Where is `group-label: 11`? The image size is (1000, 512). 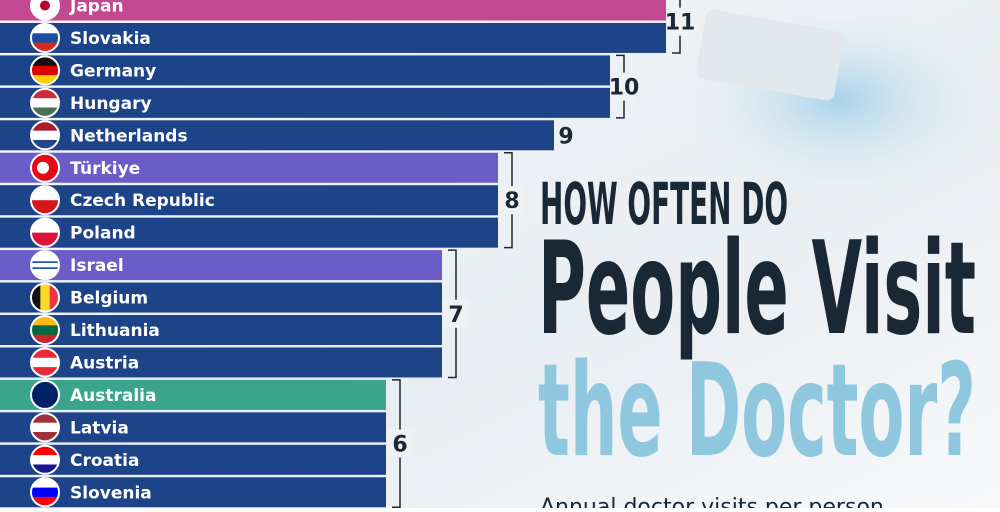 group-label: 11 is located at coordinates (680, 23).